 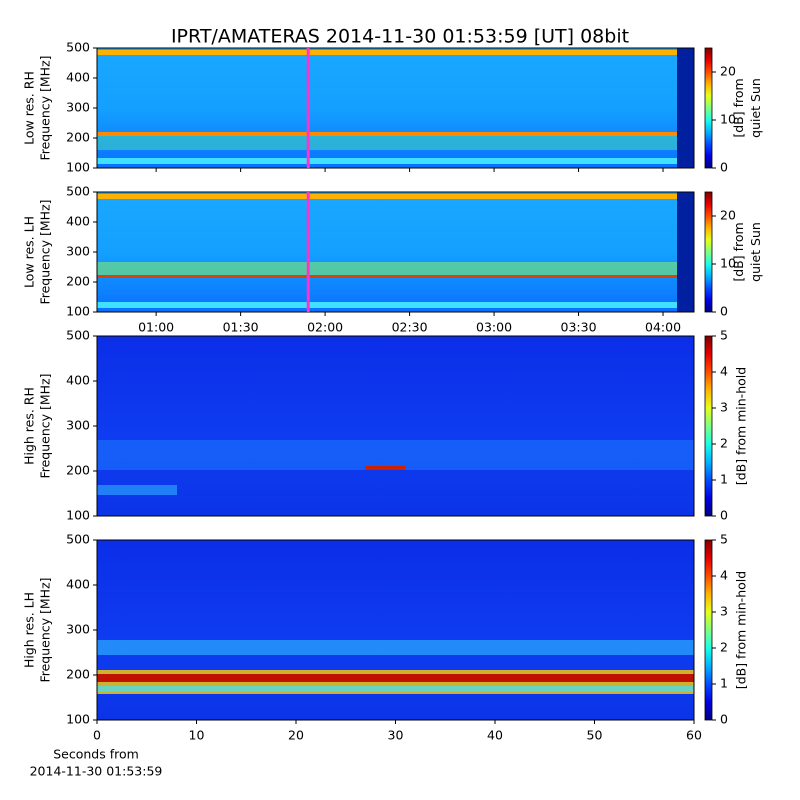 I want to click on x-tick-label: 50, so click(x=595, y=735).